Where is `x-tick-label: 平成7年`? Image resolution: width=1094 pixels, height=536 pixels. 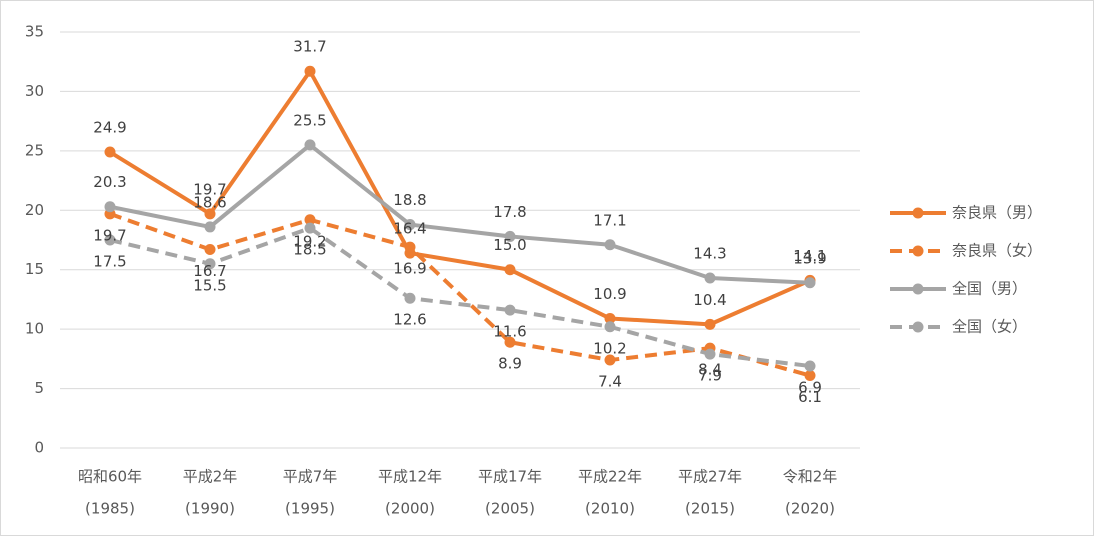 x-tick-label: 平成7年 is located at coordinates (310, 477).